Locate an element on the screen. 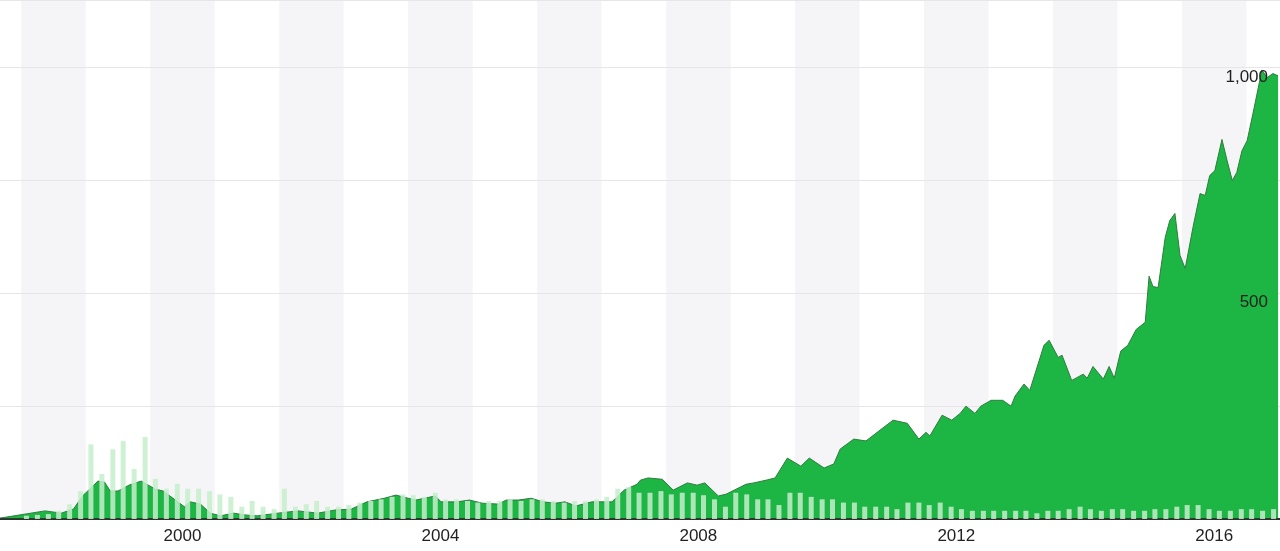 This screenshot has width=1280, height=551. x-tick-label: 2016 is located at coordinates (1214, 535).